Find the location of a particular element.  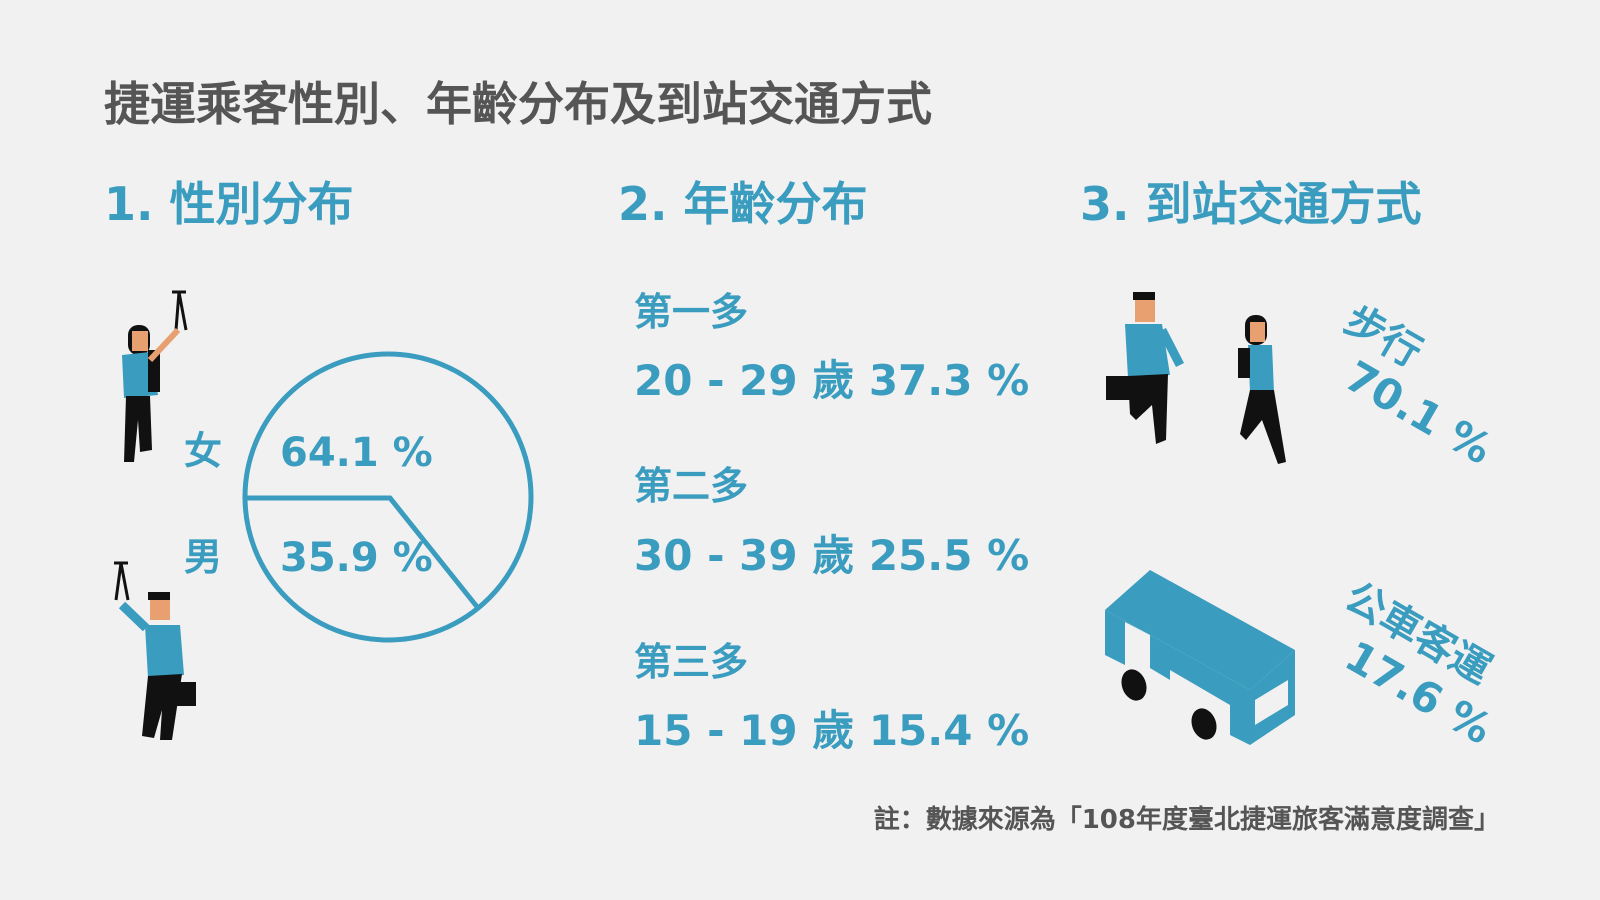

age-value: 20 - 29 歲 37.3 % is located at coordinates (831, 380).